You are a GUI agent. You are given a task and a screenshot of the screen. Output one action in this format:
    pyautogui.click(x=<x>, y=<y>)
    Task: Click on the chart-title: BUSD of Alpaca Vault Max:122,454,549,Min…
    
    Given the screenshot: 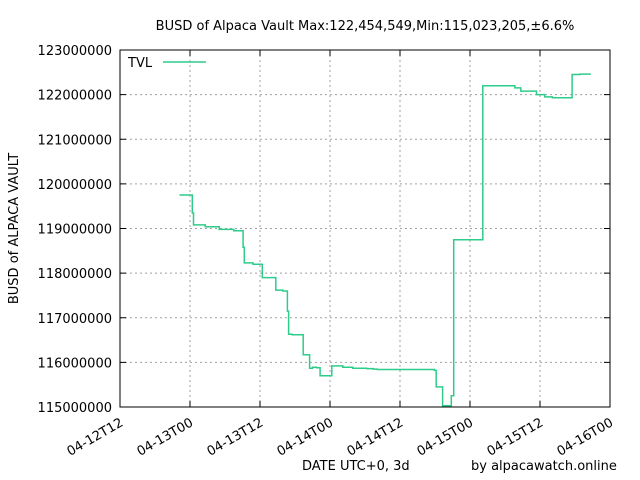 What is the action you would take?
    pyautogui.click(x=365, y=26)
    